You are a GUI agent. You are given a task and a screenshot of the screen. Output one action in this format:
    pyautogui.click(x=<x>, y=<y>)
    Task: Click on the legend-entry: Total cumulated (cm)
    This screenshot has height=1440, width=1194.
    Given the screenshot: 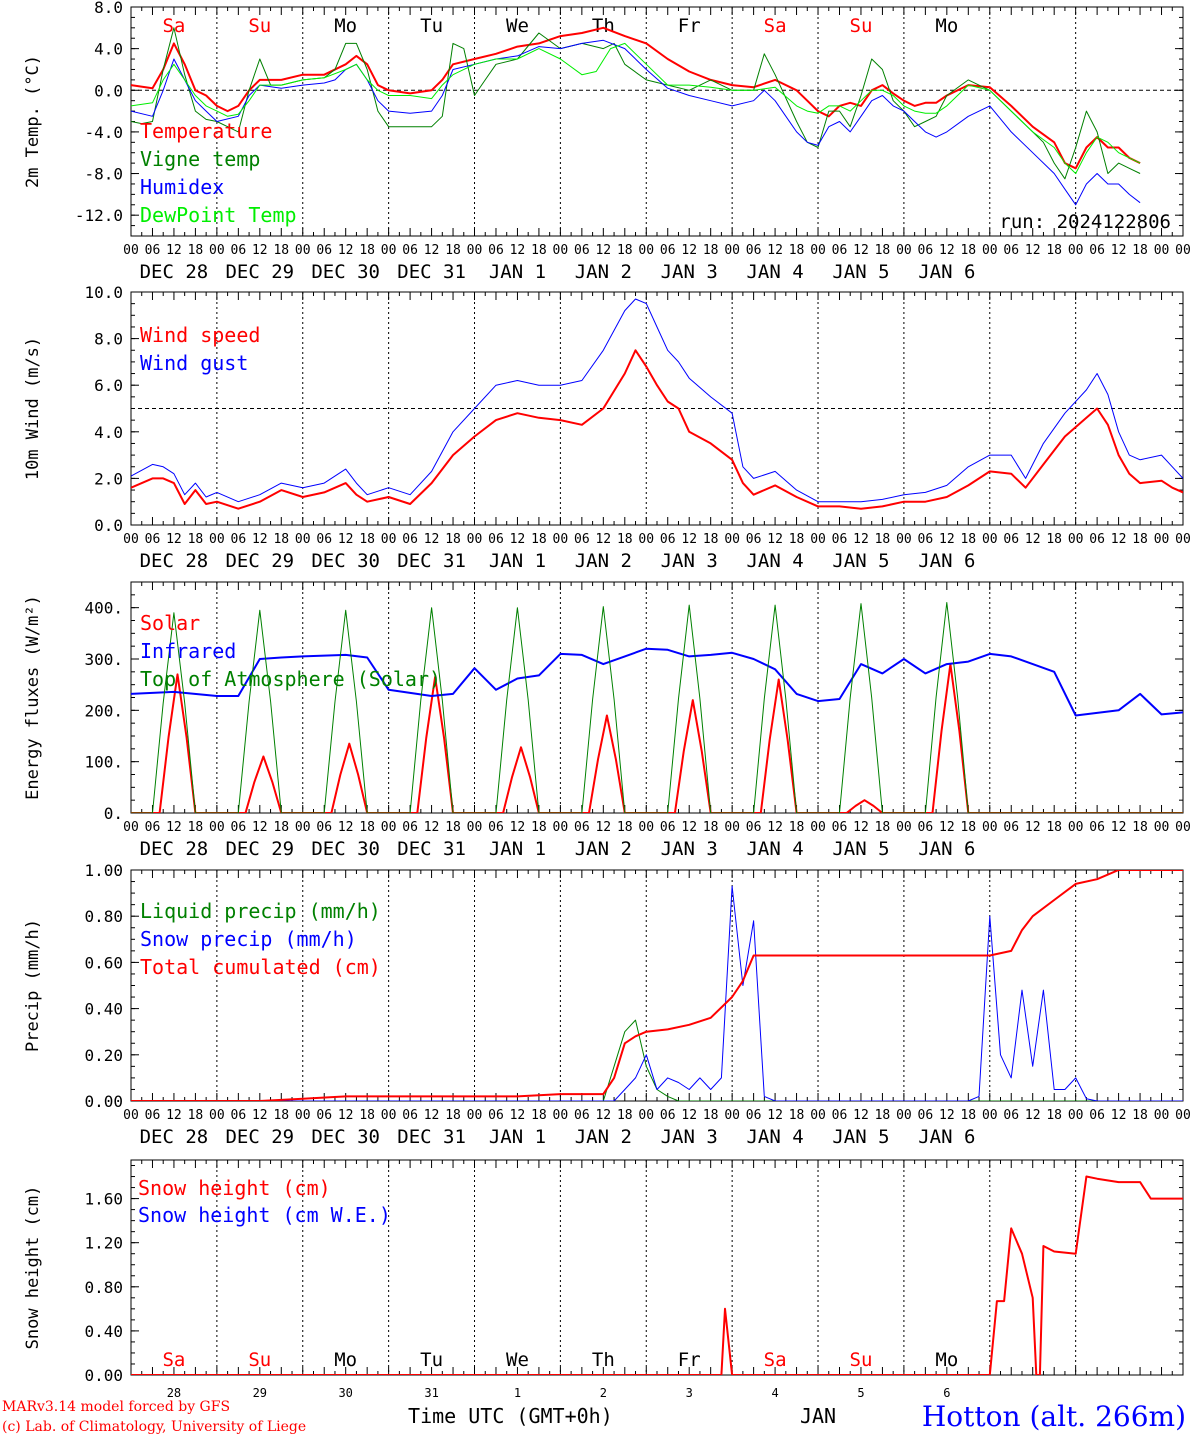 What is the action you would take?
    pyautogui.click(x=260, y=967)
    